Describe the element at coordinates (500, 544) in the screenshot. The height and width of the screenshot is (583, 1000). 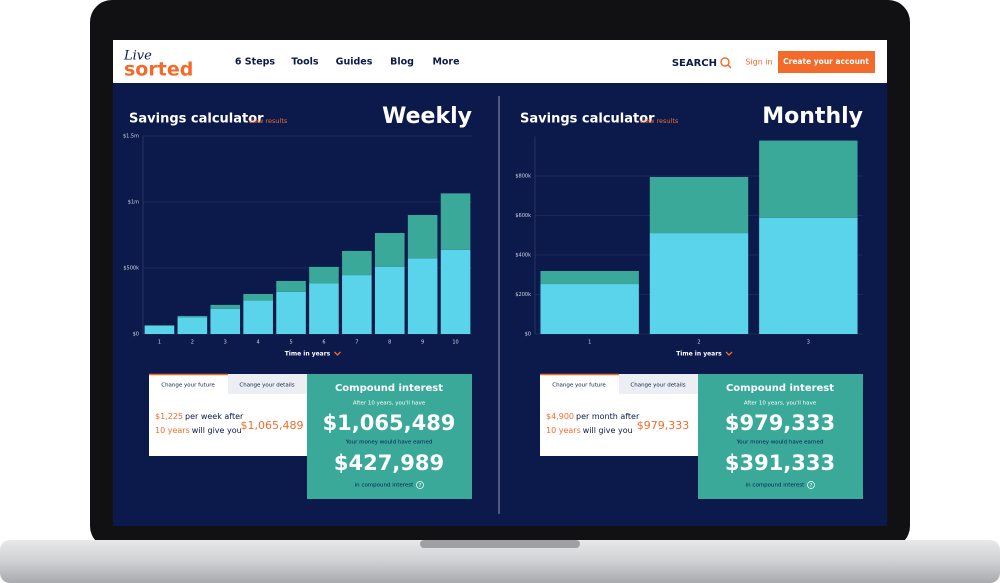
I see `notch` at that location.